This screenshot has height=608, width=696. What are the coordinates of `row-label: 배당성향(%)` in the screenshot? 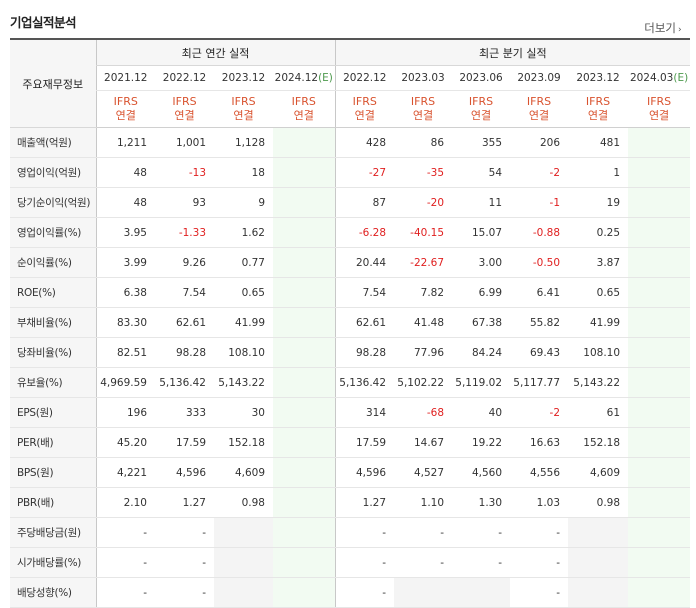 It's located at (53, 592).